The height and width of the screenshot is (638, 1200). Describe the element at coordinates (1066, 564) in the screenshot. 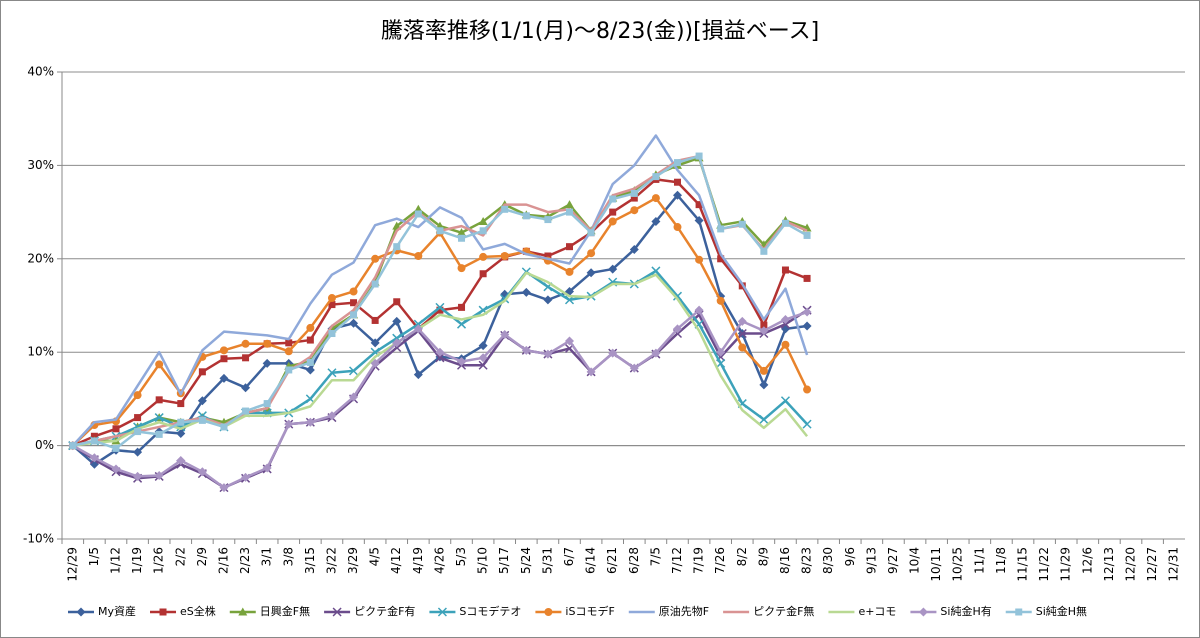

I see `x-tick-label: 11/29` at that location.